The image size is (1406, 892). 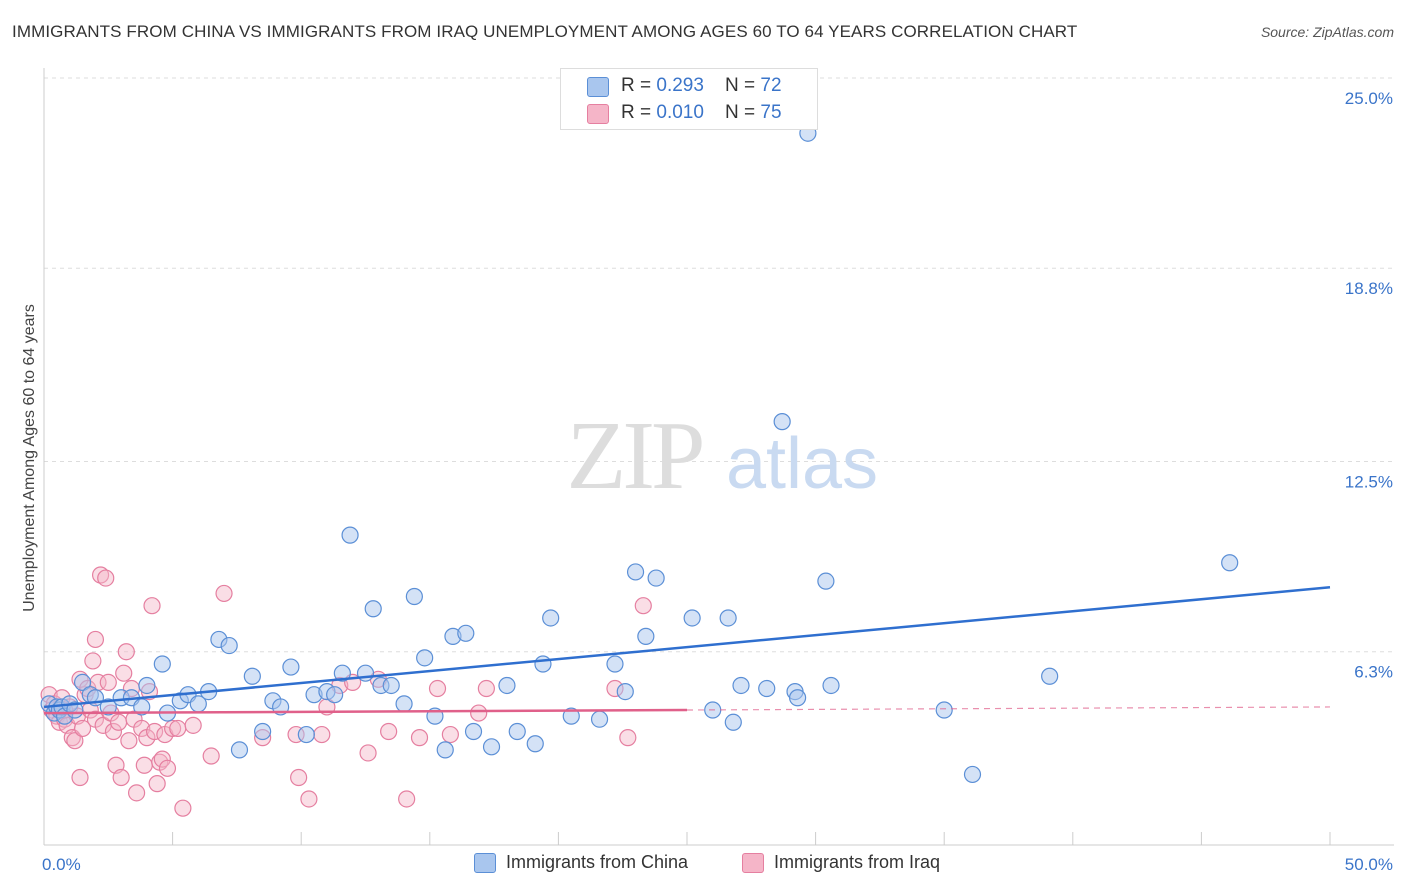 I want to click on legend-item-iraq: Immigrants from Iraq, so click(x=841, y=862).